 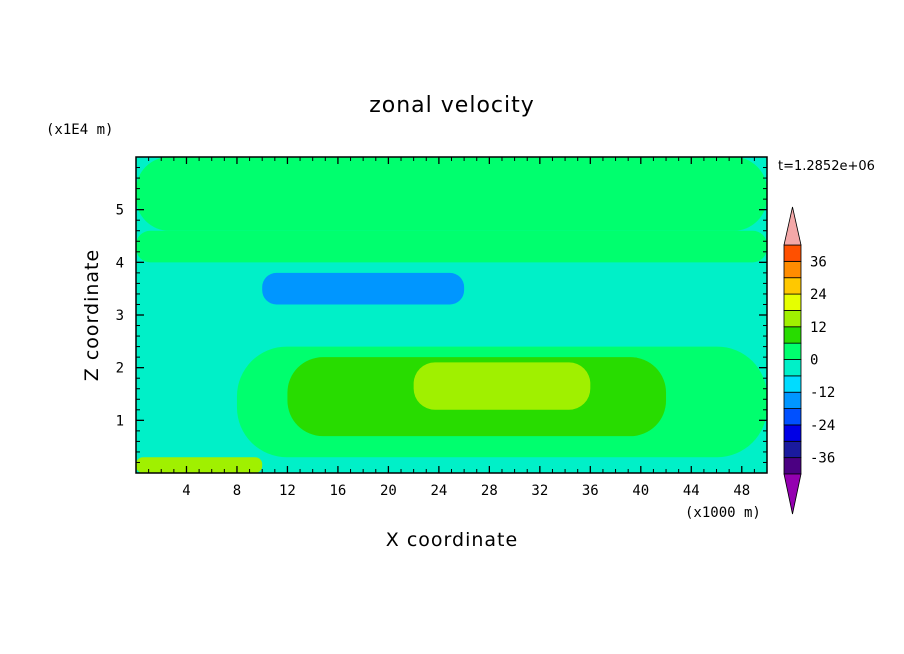 What do you see at coordinates (287, 491) in the screenshot?
I see `x-tick-label: 12` at bounding box center [287, 491].